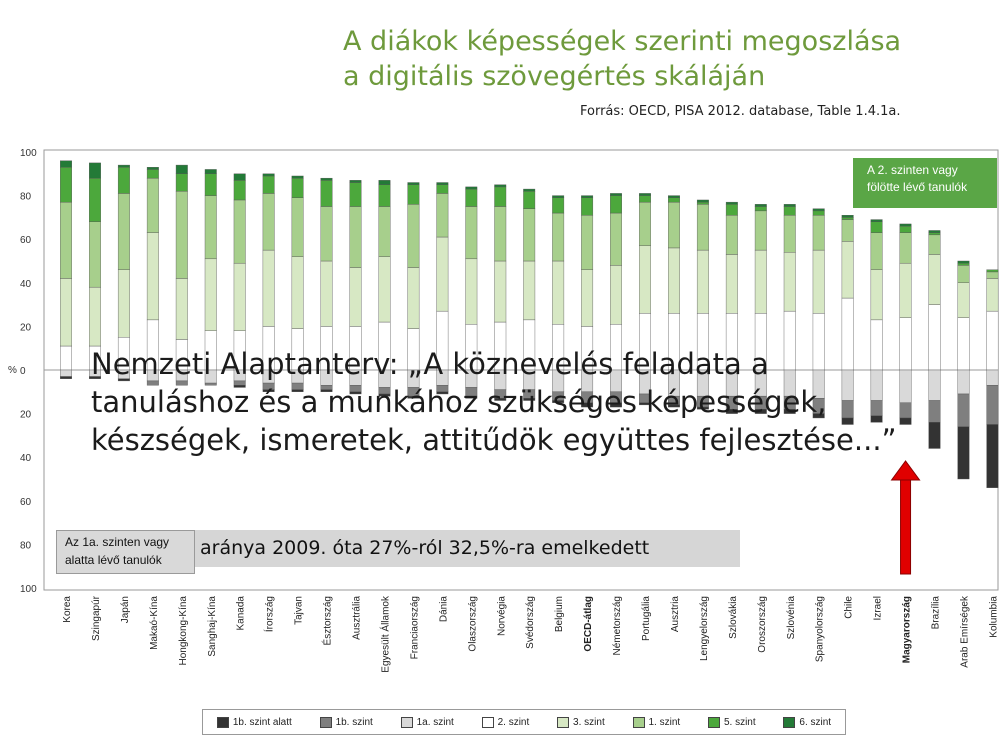  I want to click on x-tick-label: OECD-átlag, so click(588, 624).